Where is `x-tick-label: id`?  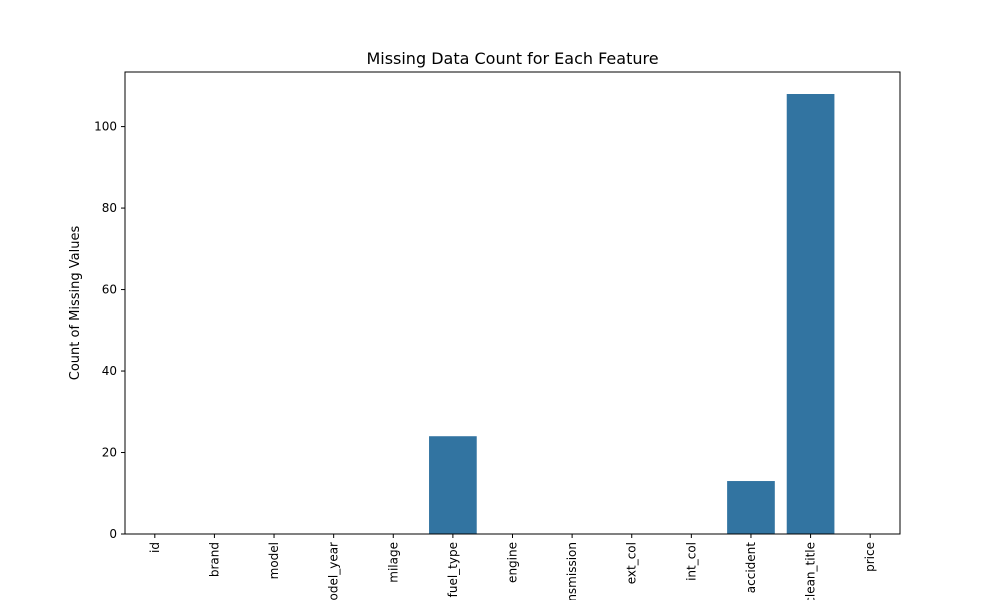 x-tick-label: id is located at coordinates (155, 547).